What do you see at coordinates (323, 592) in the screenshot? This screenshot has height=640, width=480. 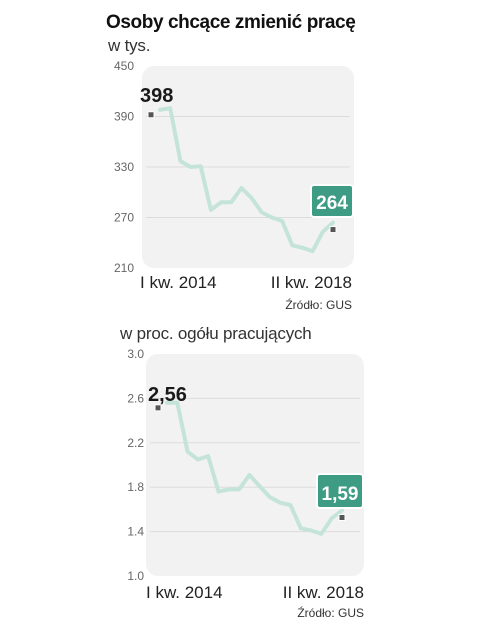 I see `chart-2-xtick-label-end: II kw. 2018` at bounding box center [323, 592].